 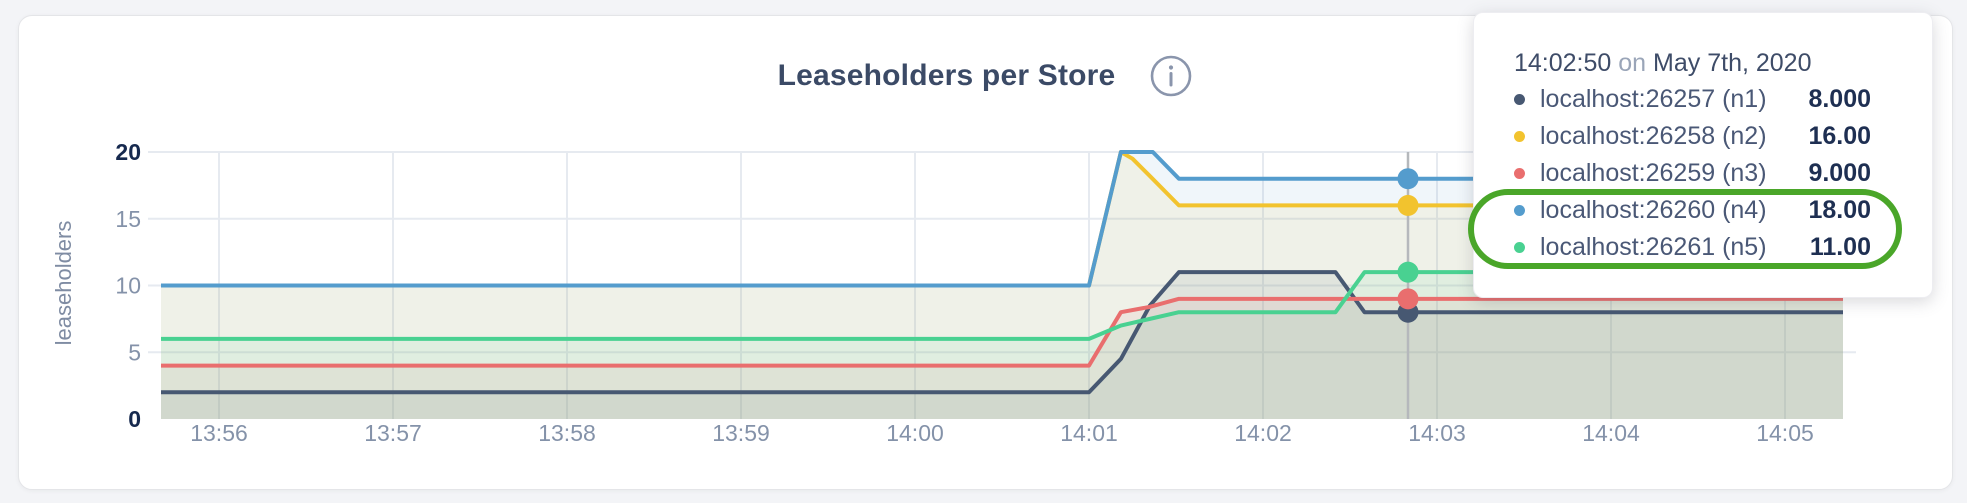 I want to click on series-name: localhost:26260 (n4), so click(x=1653, y=210).